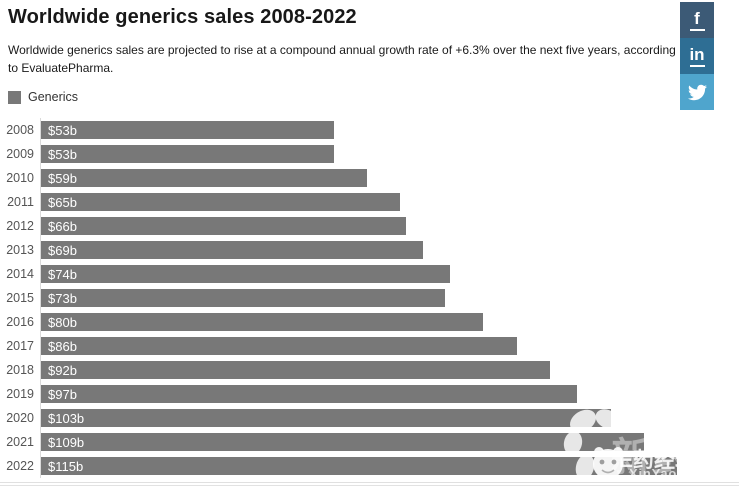 Image resolution: width=739 pixels, height=486 pixels. Describe the element at coordinates (220, 202) in the screenshot. I see `bar-2011: $65b` at that location.